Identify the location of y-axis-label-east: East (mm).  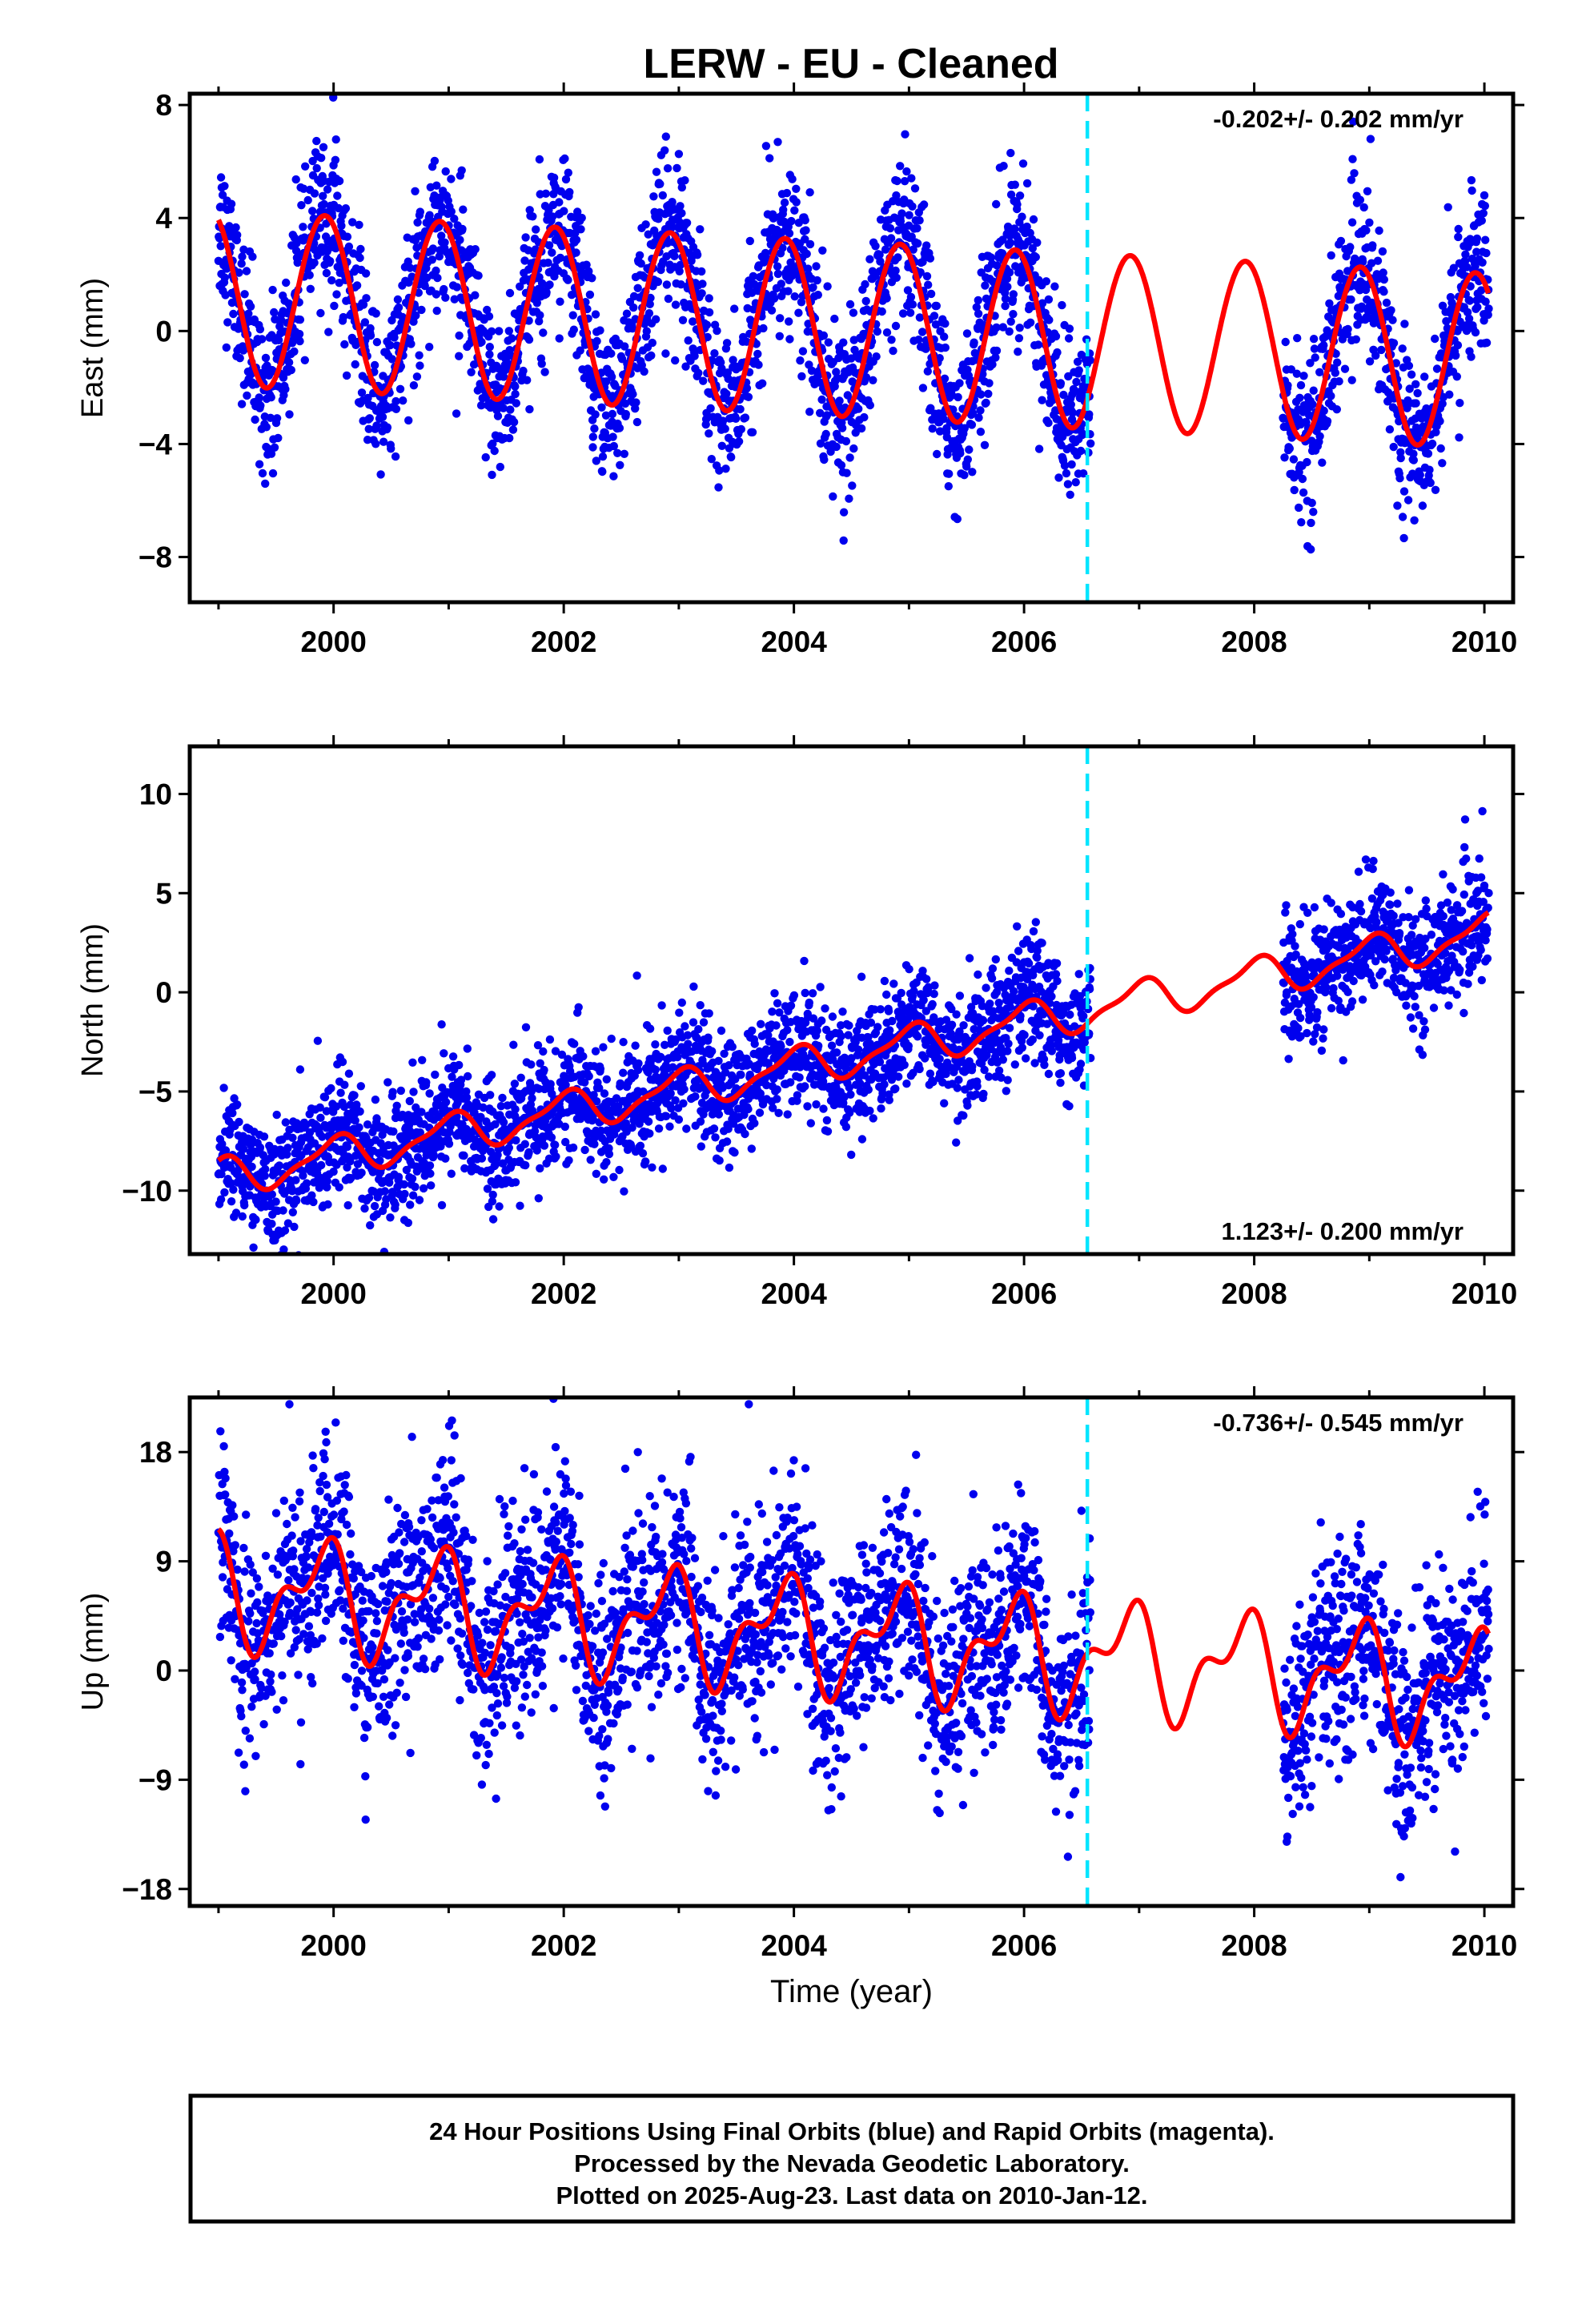
(93, 348).